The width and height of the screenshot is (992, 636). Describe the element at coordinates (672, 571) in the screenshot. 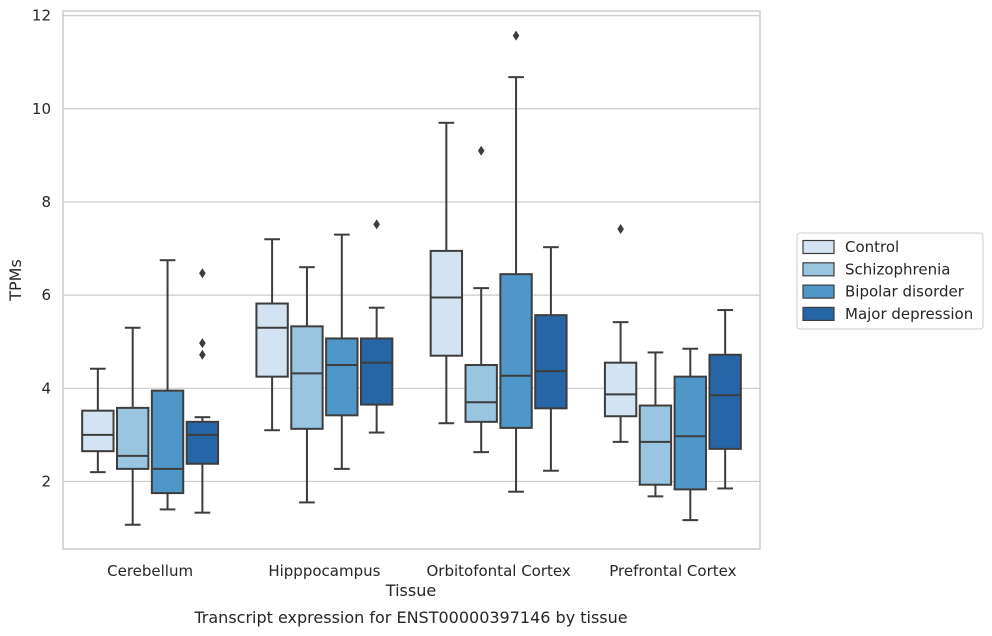

I see `x-tick-label: Prefrontal Cortex` at that location.